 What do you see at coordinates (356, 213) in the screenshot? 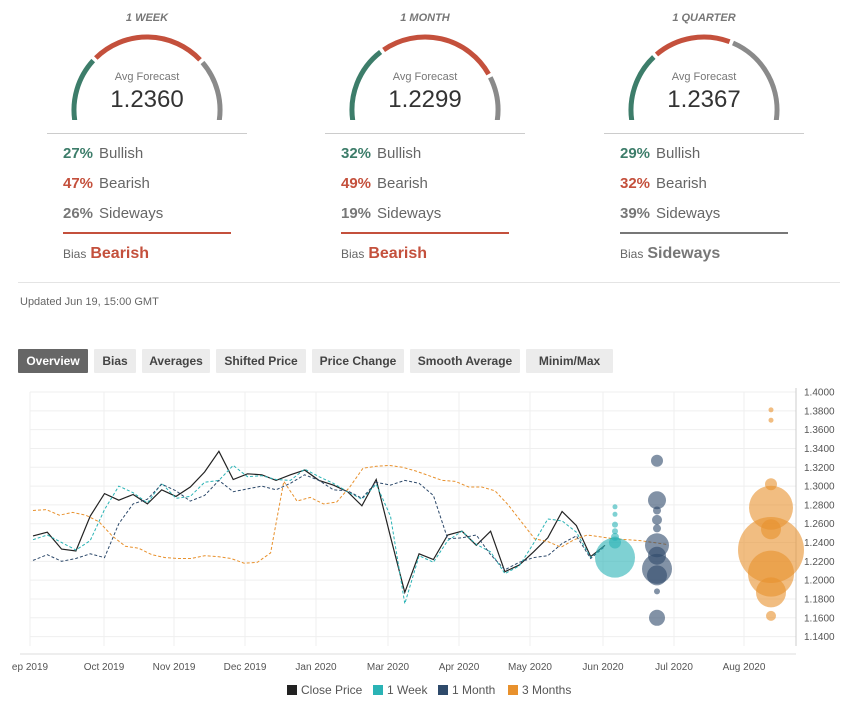
I see `sideways-pct: 19%` at bounding box center [356, 213].